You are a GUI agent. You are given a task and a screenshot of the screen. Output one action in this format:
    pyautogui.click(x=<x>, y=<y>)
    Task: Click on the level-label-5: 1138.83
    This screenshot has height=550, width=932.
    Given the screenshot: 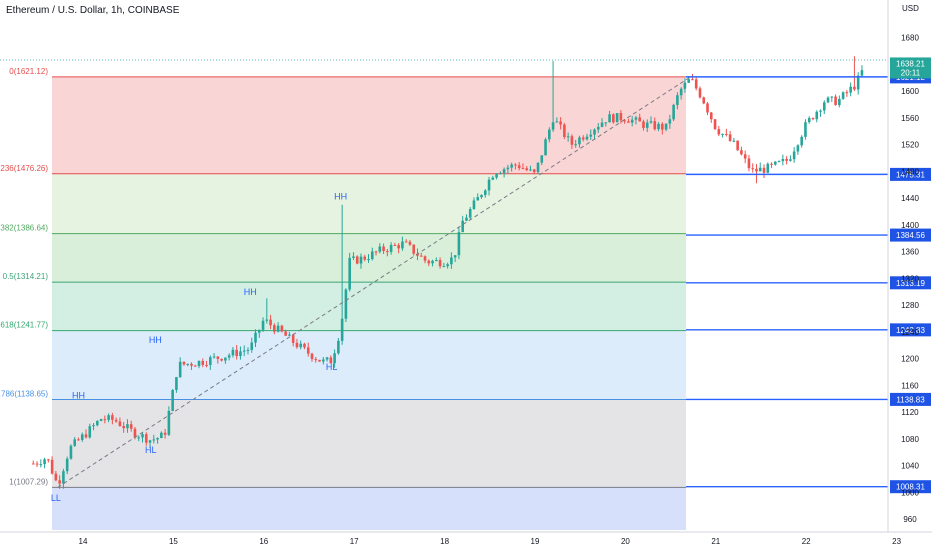 What is the action you would take?
    pyautogui.click(x=910, y=399)
    